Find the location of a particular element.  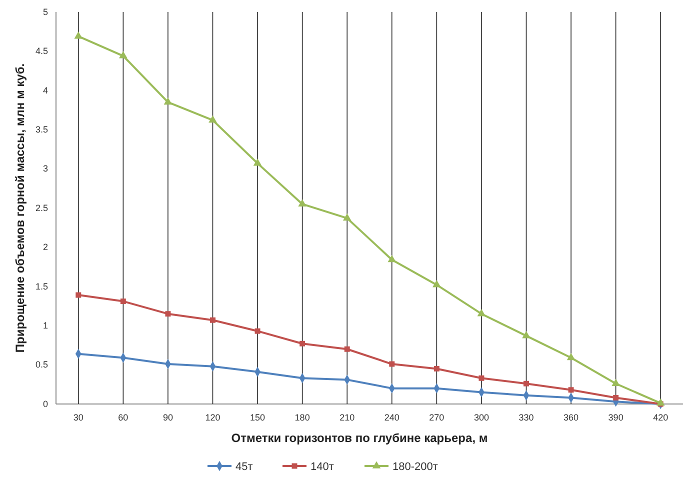

y-tick-label: 3.5 is located at coordinates (41, 129).